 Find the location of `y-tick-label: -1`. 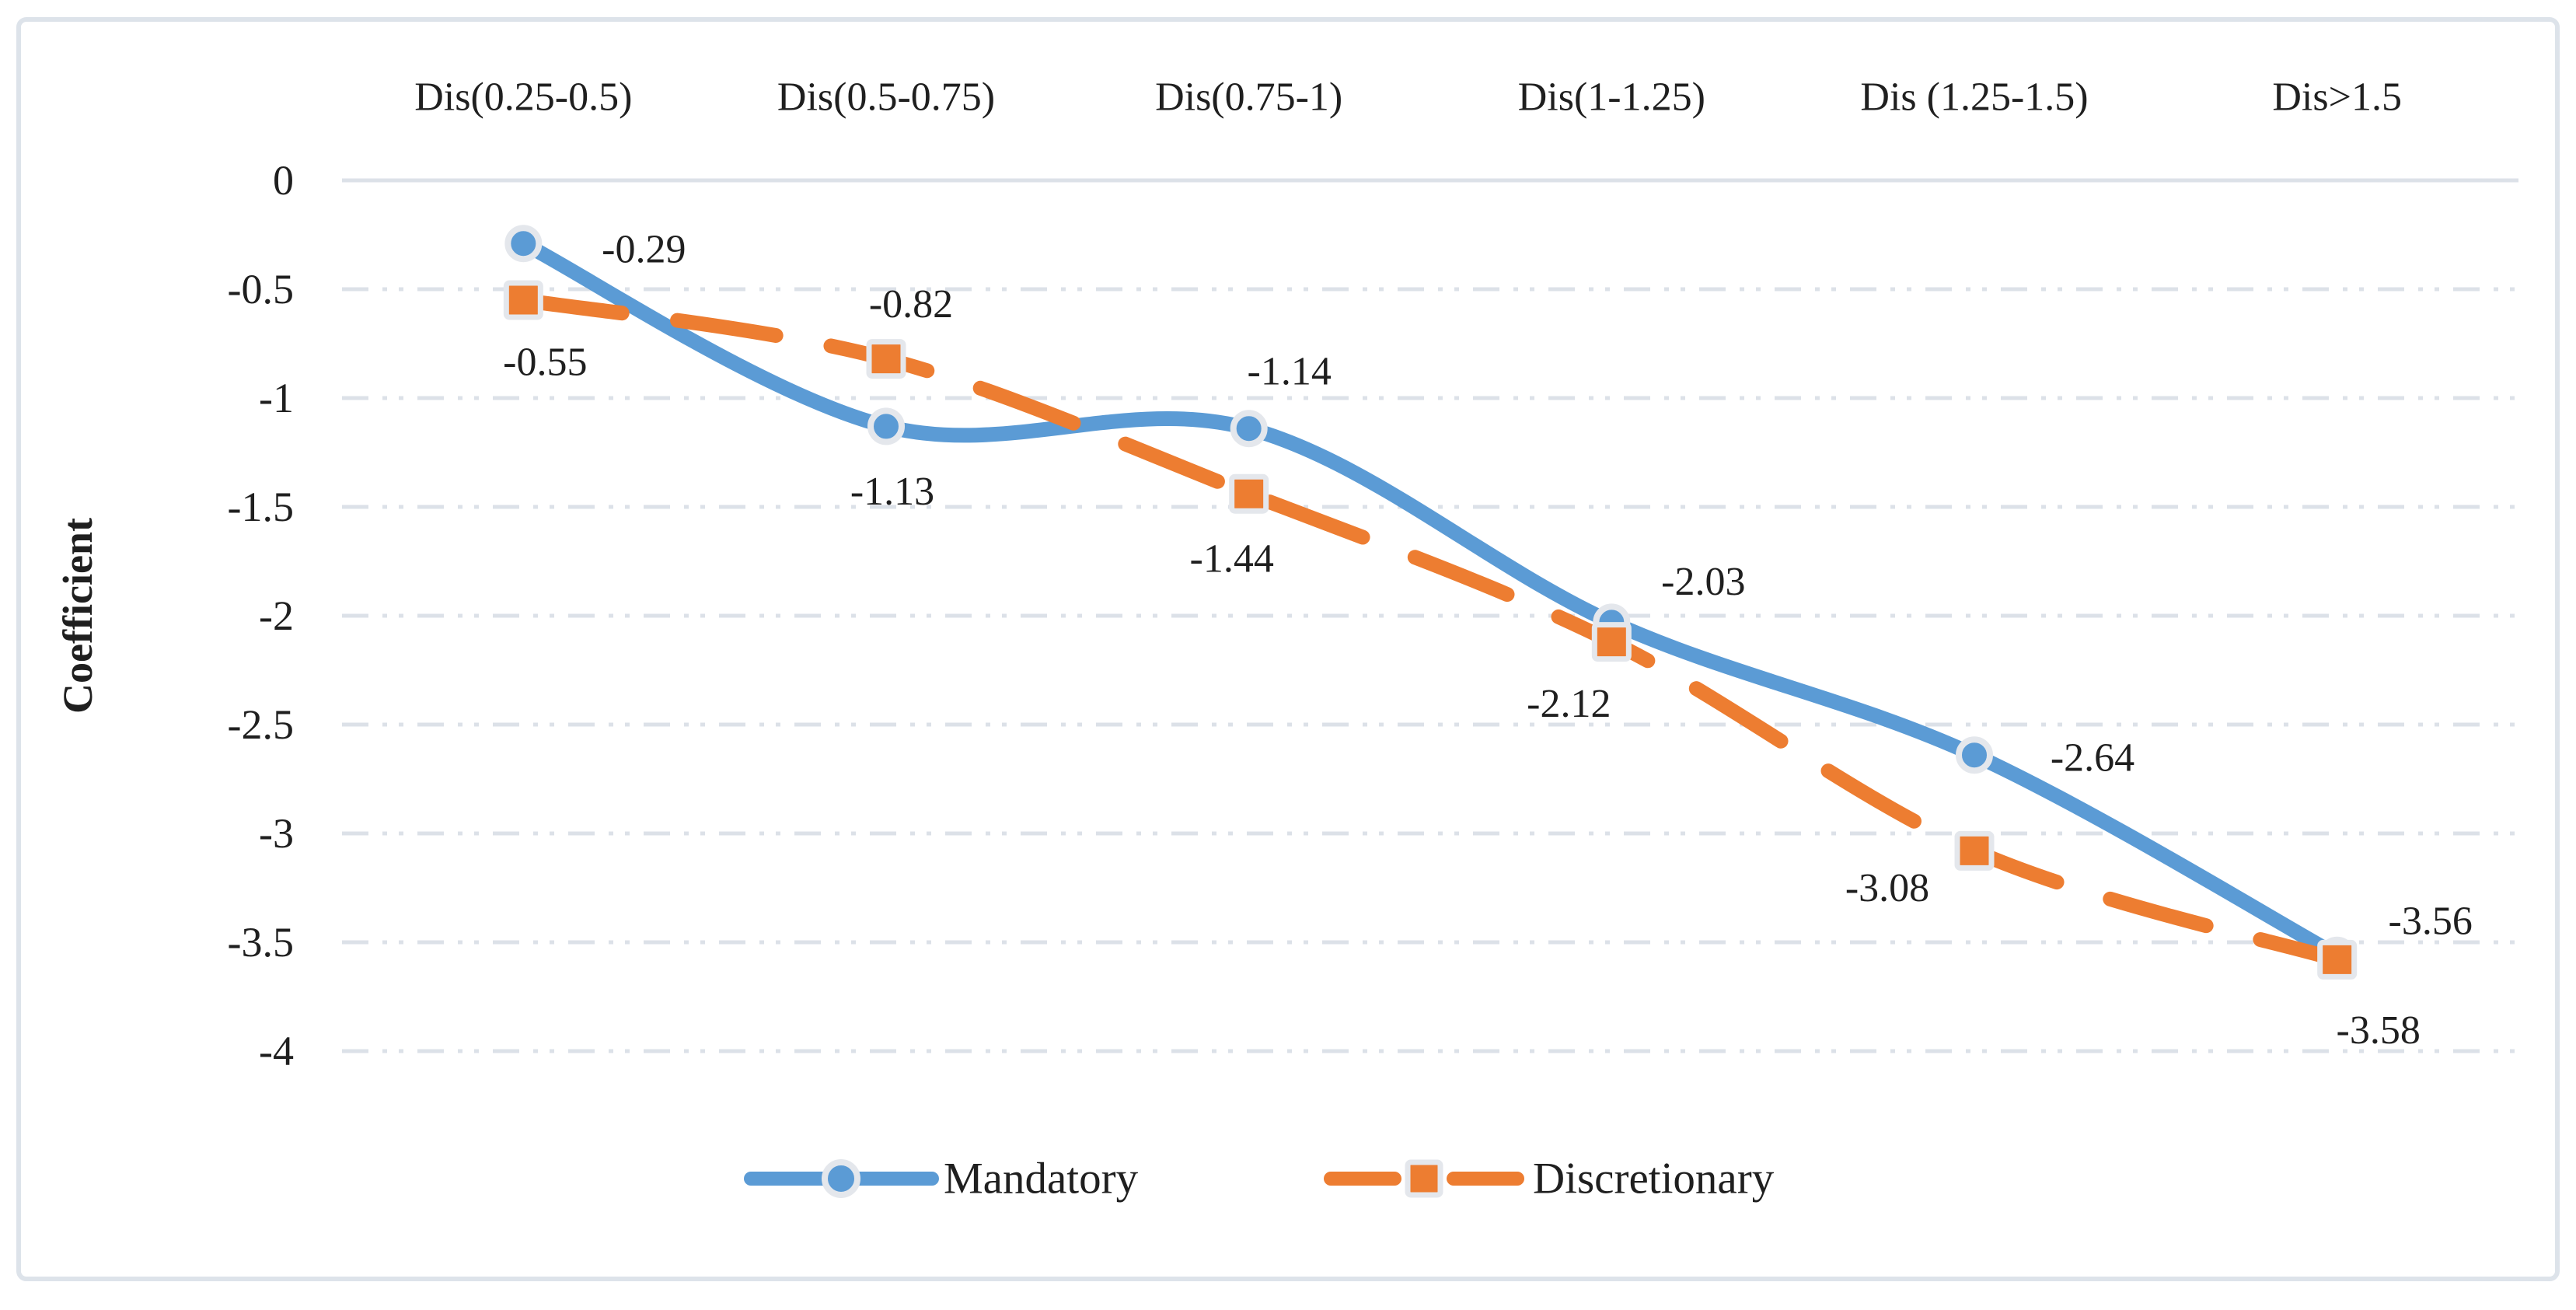

y-tick-label: -1 is located at coordinates (277, 398).